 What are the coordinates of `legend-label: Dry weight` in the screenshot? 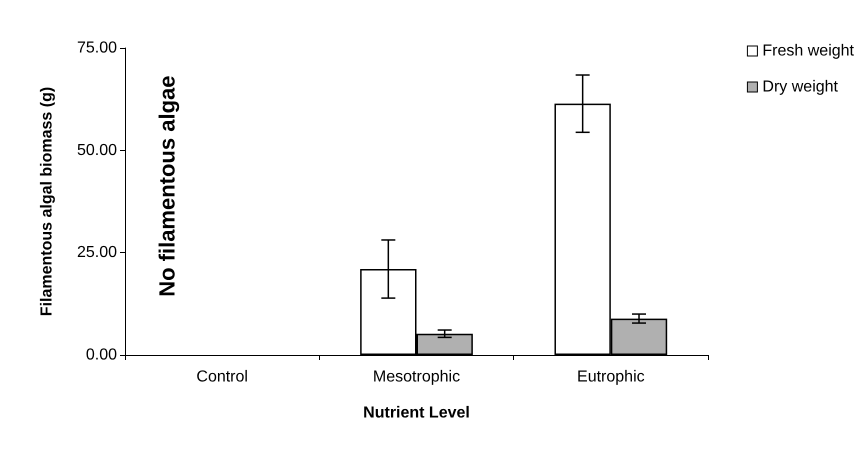 It's located at (800, 87).